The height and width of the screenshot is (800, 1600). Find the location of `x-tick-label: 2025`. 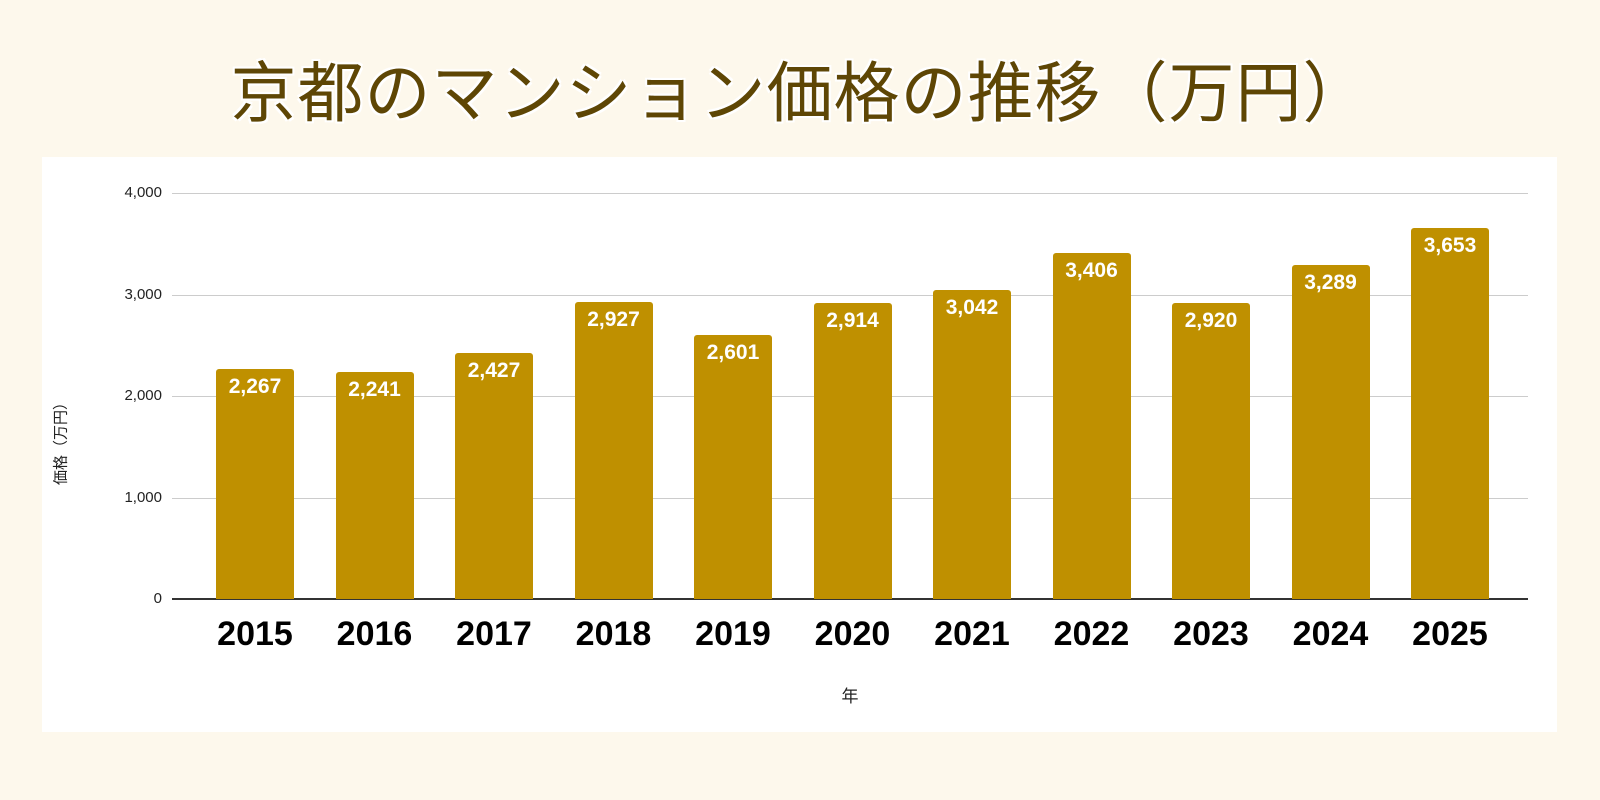

x-tick-label: 2025 is located at coordinates (1450, 634).